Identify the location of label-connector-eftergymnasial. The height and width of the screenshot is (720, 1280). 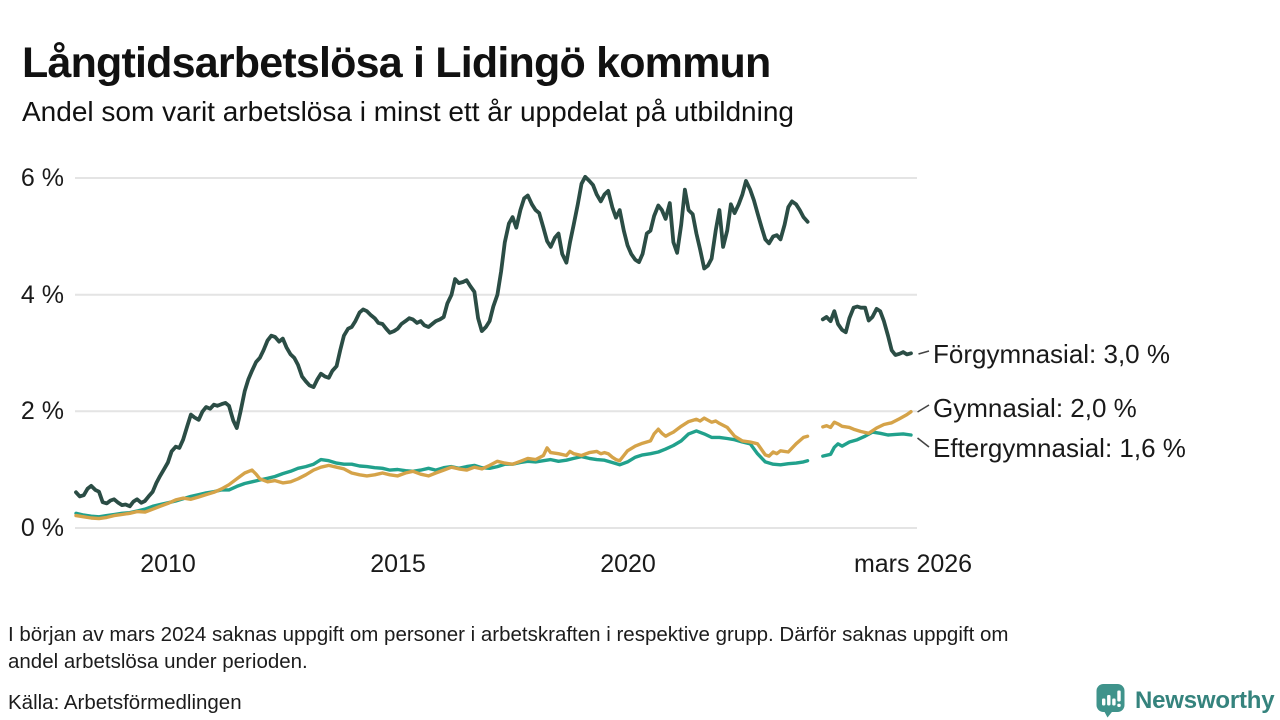
(923, 442).